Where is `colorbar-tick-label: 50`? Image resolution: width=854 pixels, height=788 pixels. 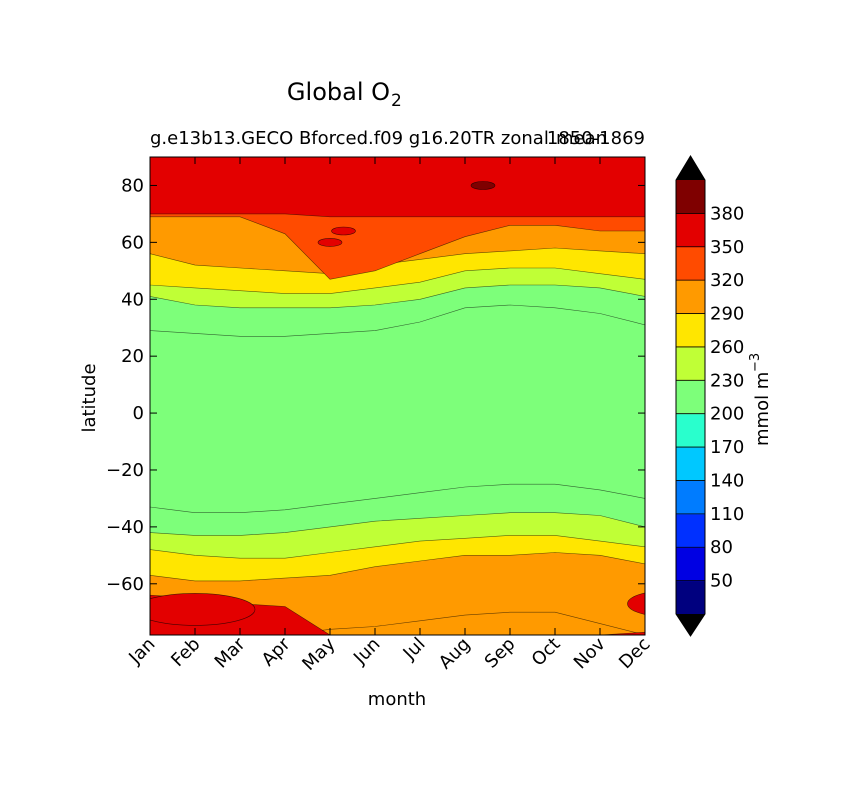
colorbar-tick-label: 50 is located at coordinates (721, 581).